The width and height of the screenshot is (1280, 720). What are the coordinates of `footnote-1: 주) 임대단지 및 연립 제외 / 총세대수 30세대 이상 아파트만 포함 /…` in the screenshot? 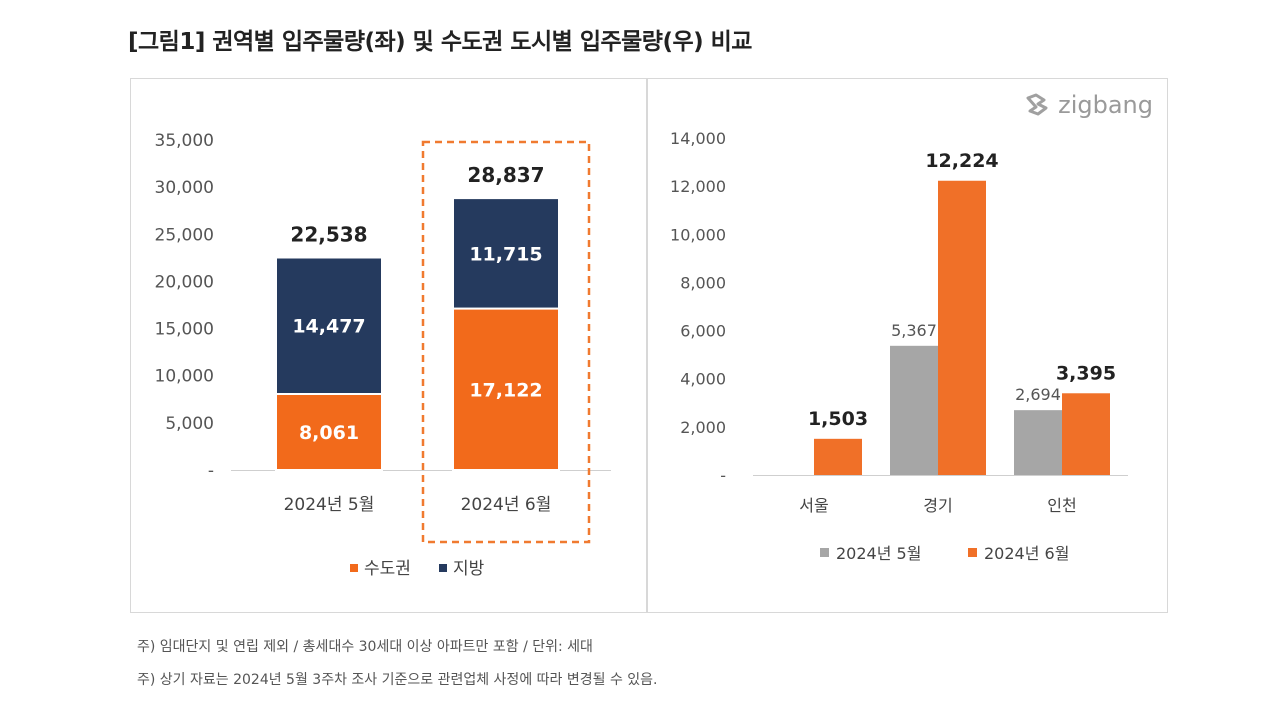 It's located at (365, 647).